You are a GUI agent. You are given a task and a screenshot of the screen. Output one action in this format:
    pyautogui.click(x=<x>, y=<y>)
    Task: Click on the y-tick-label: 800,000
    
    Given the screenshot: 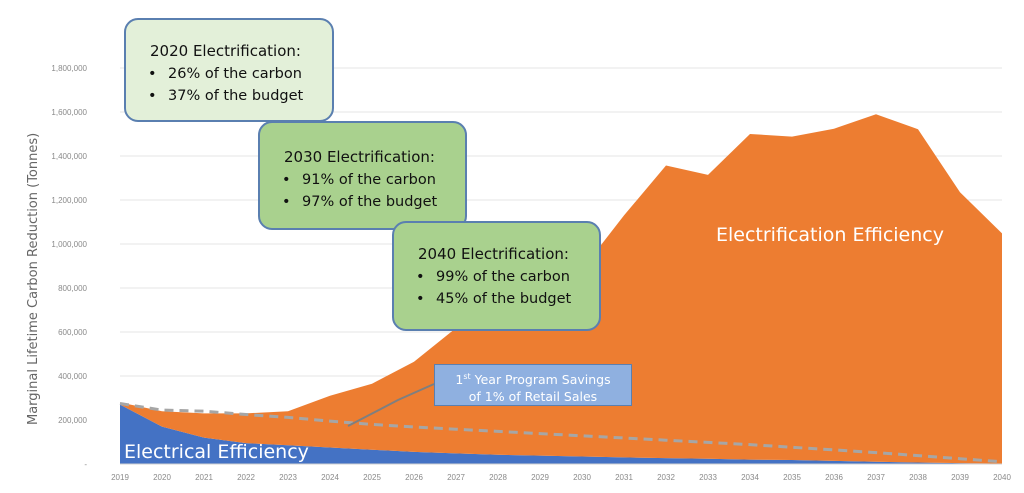 What is the action you would take?
    pyautogui.click(x=72, y=288)
    